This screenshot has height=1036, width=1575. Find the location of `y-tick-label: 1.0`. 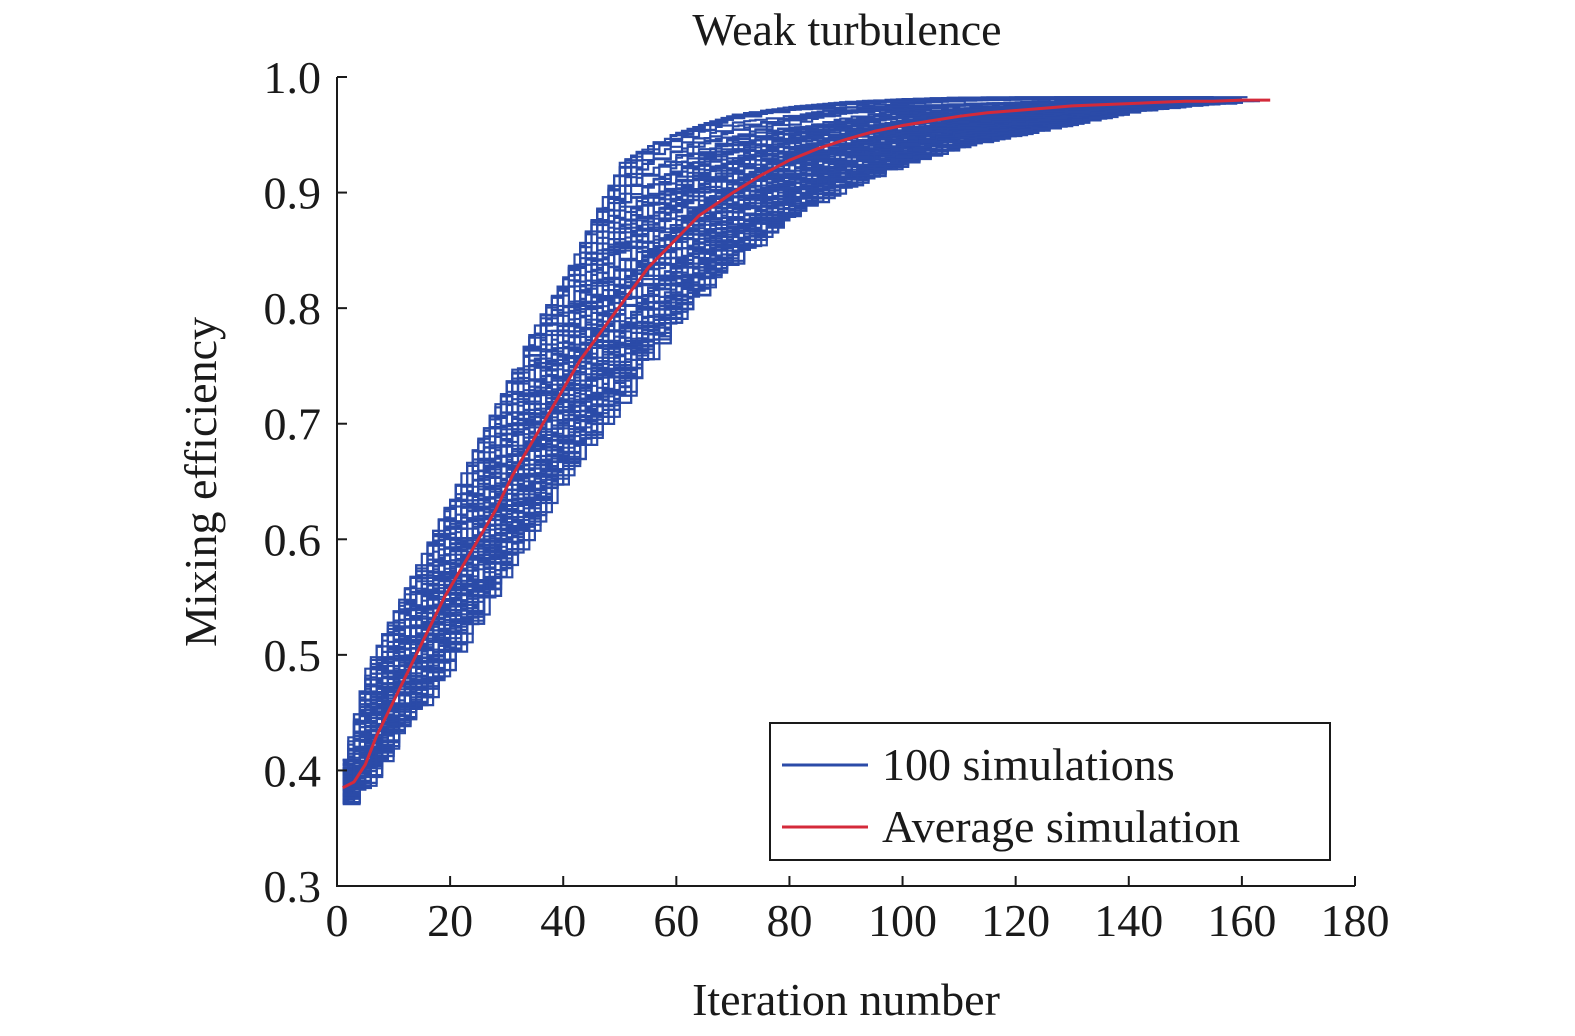

y-tick-label: 1.0 is located at coordinates (293, 77).